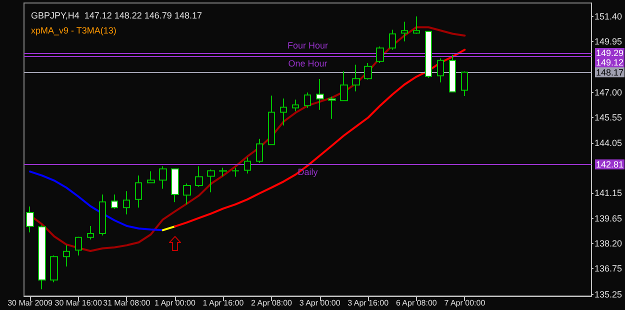  I want to click on x-tick-label: 2 Apr 08:00, so click(272, 303).